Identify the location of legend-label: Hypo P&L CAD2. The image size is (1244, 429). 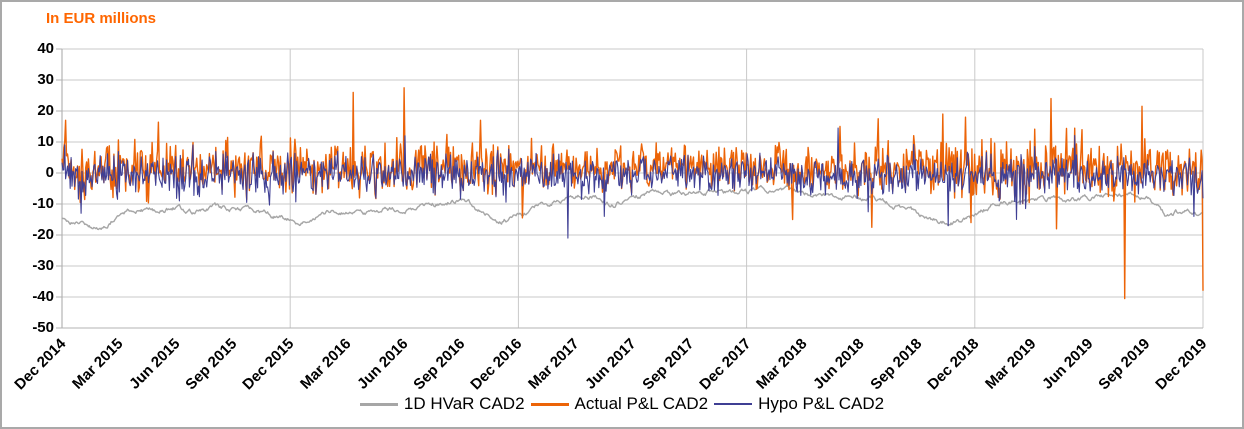
(821, 403).